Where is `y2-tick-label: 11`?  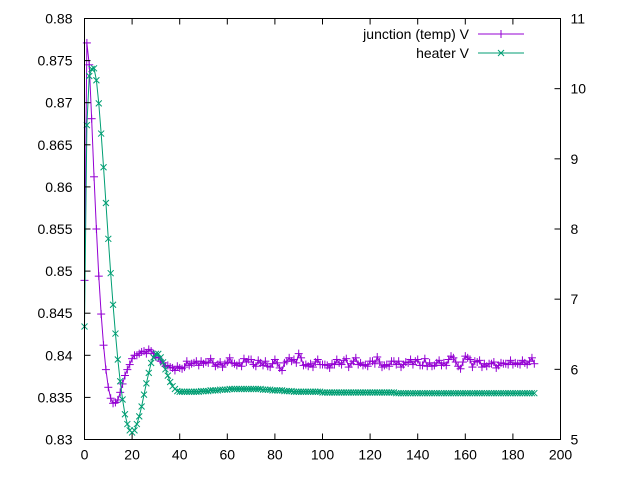
y2-tick-label: 11 is located at coordinates (578, 19).